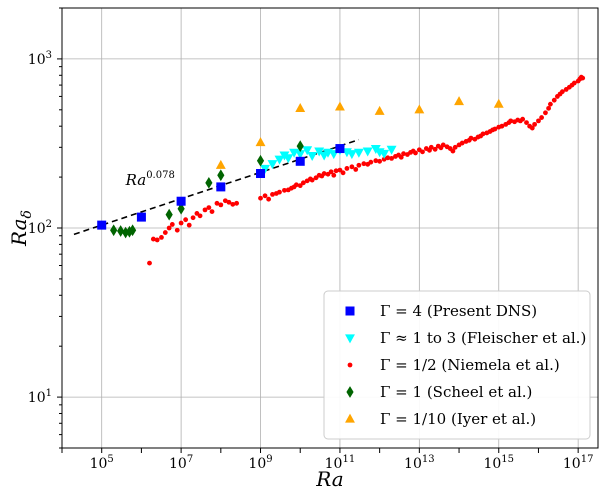 The width and height of the screenshot is (602, 491). What do you see at coordinates (181, 463) in the screenshot?
I see `x-tick-label-1: 107` at bounding box center [181, 463].